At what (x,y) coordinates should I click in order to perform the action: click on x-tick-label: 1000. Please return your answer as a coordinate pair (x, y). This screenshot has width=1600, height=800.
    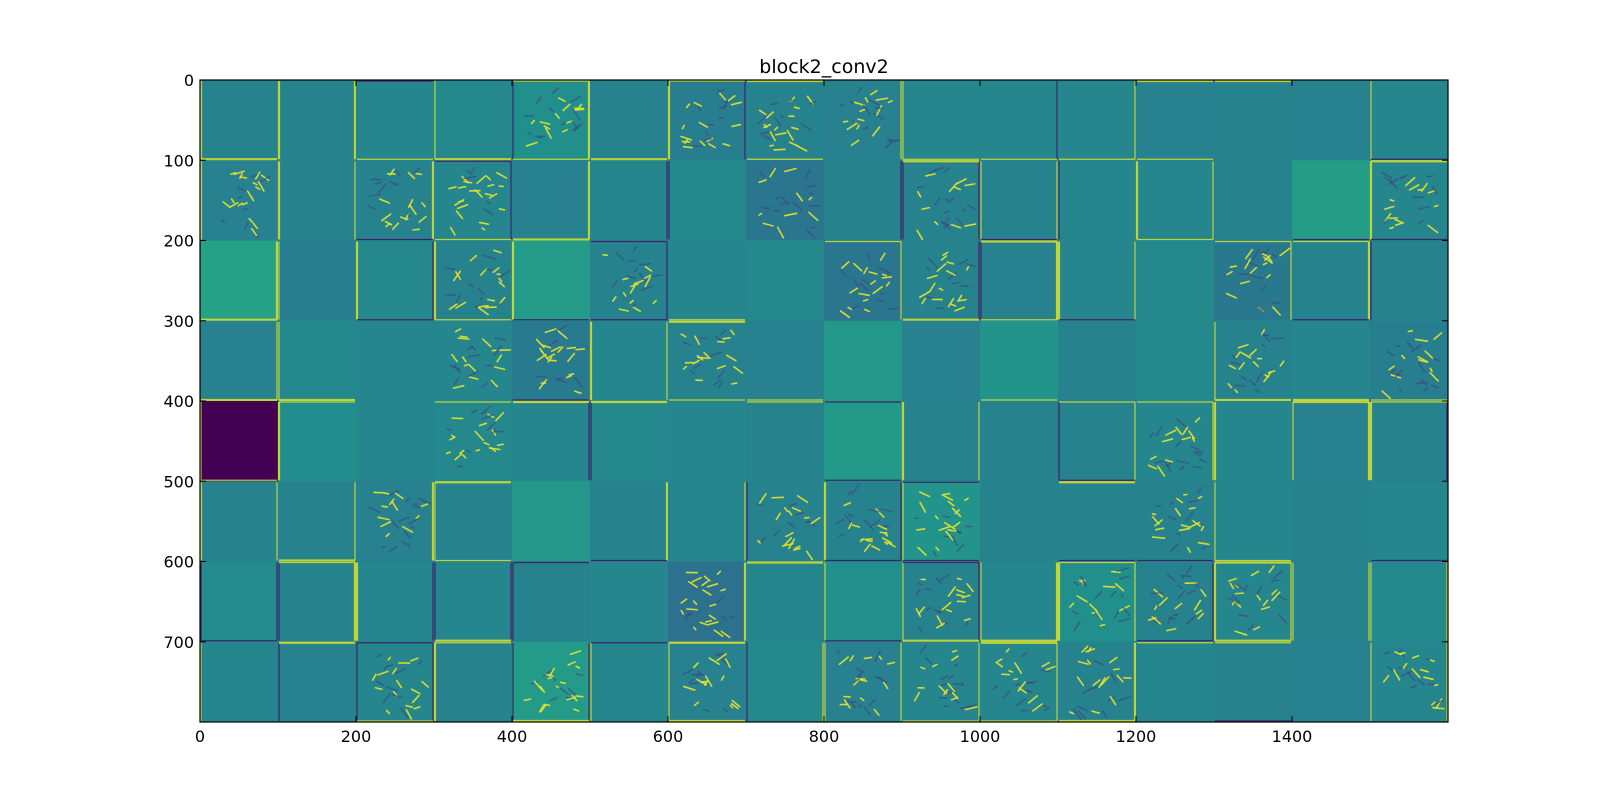
    Looking at the image, I should click on (980, 736).